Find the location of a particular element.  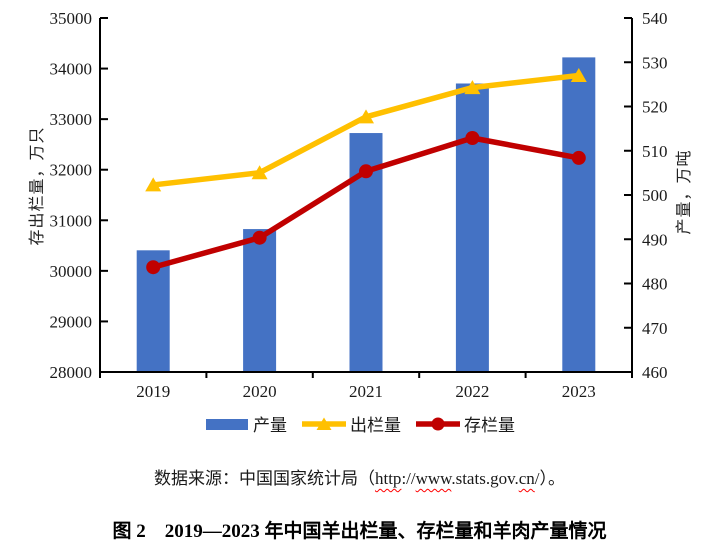

x-category-label: 2022 is located at coordinates (472, 391).